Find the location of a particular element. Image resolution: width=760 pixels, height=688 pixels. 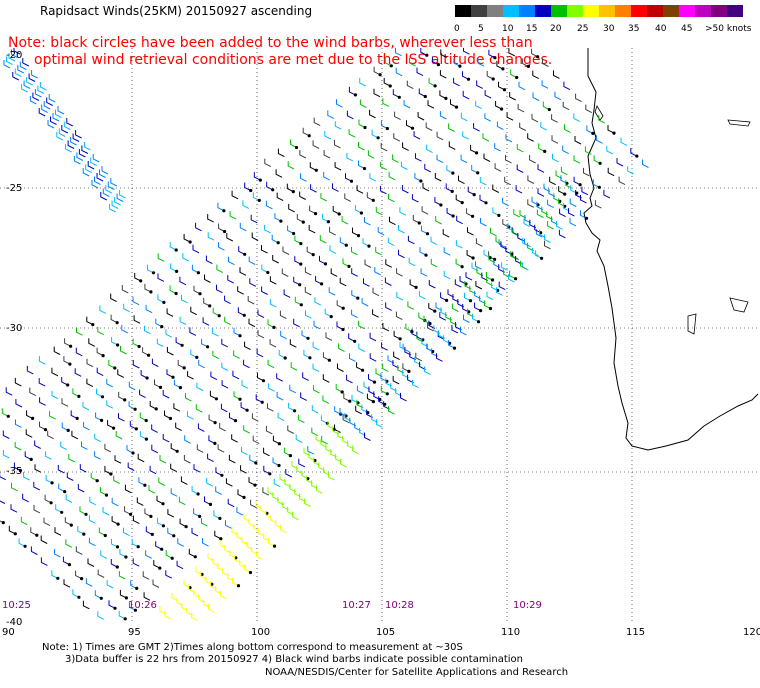

lon-label: 90 is located at coordinates (8, 632).